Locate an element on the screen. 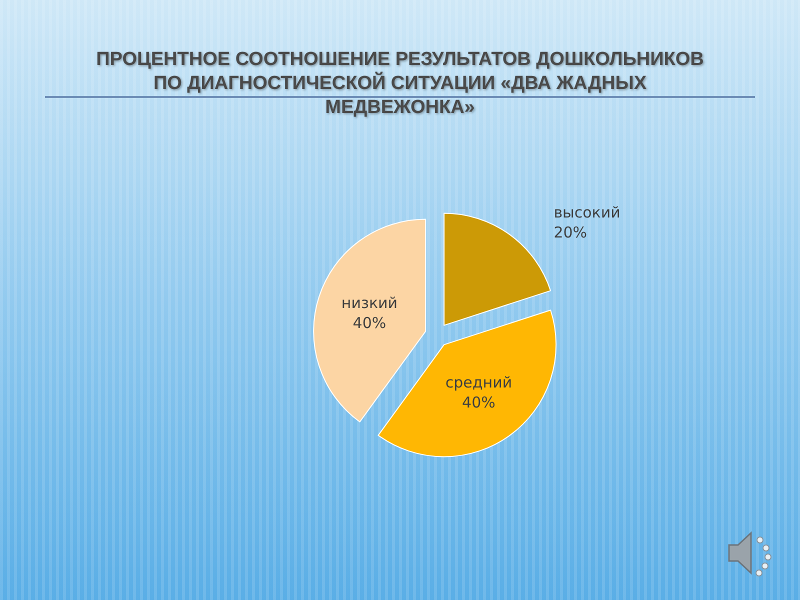 The height and width of the screenshot is (600, 800). slice-label: низкий is located at coordinates (369, 303).